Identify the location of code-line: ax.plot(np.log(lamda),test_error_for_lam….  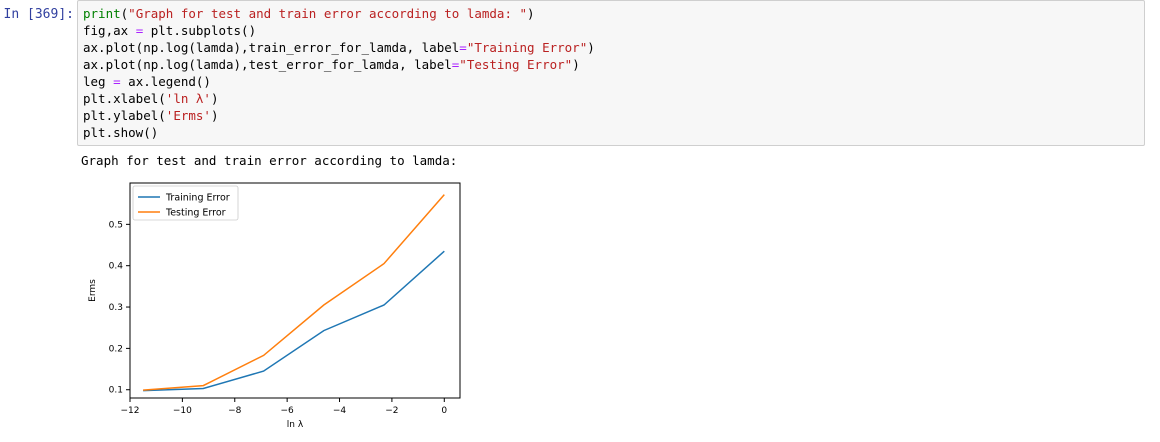
(611, 64).